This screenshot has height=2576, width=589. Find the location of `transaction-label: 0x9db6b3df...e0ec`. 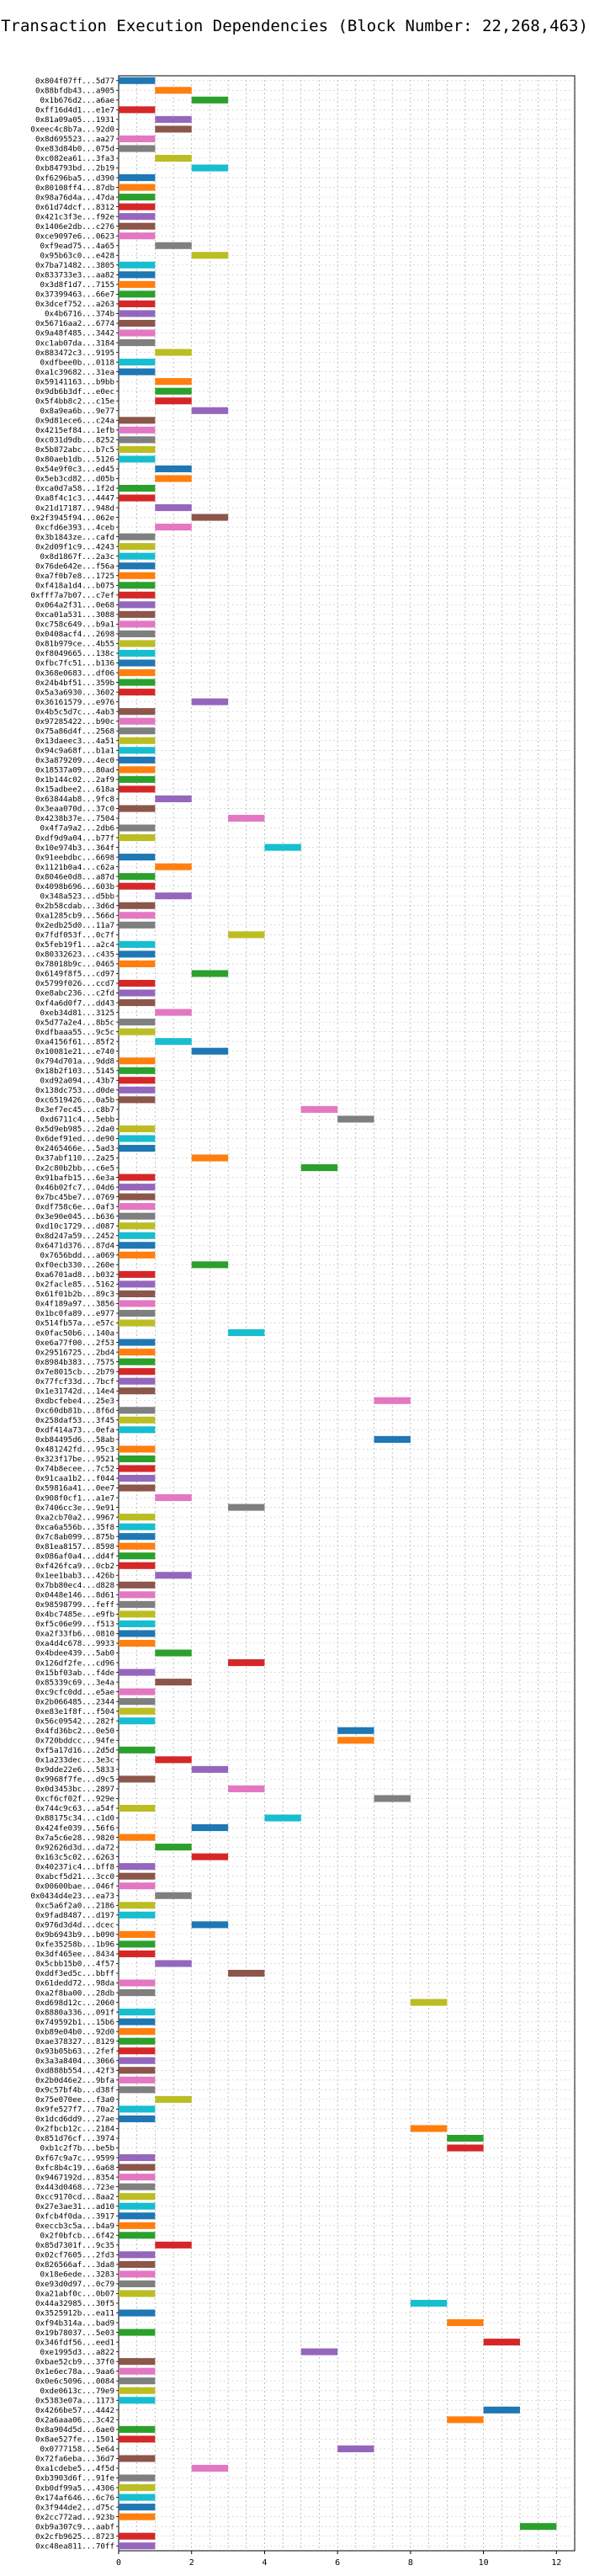

transaction-label: 0x9db6b3df...e0ec is located at coordinates (74, 392).